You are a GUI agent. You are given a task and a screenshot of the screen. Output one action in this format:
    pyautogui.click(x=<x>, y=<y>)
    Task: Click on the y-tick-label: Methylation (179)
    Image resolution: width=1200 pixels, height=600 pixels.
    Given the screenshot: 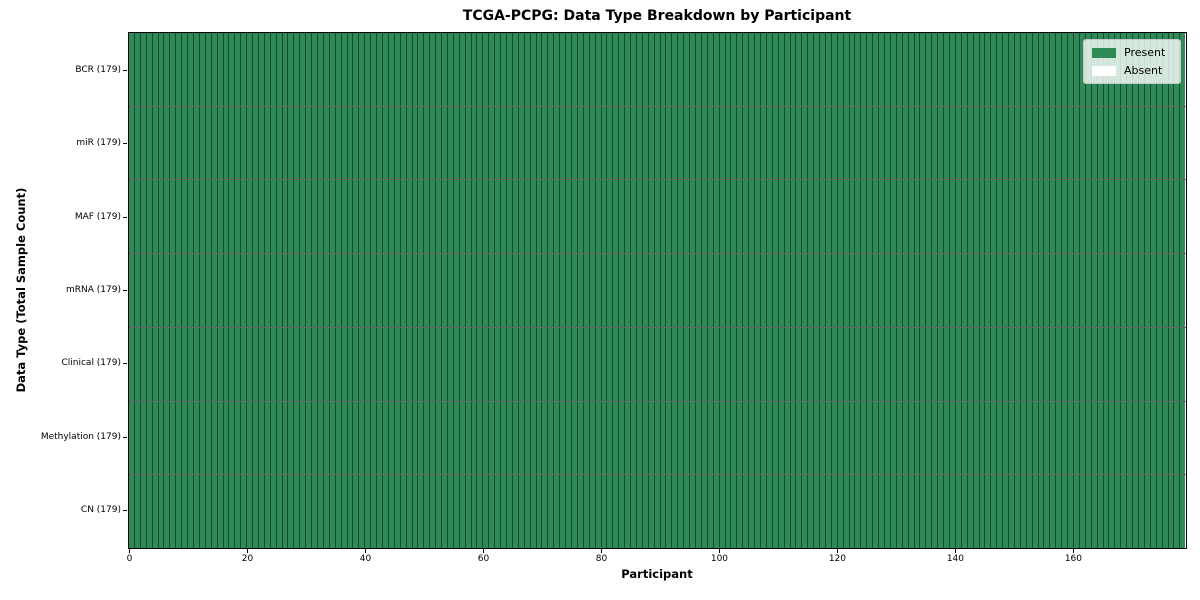 What is the action you would take?
    pyautogui.click(x=80, y=436)
    